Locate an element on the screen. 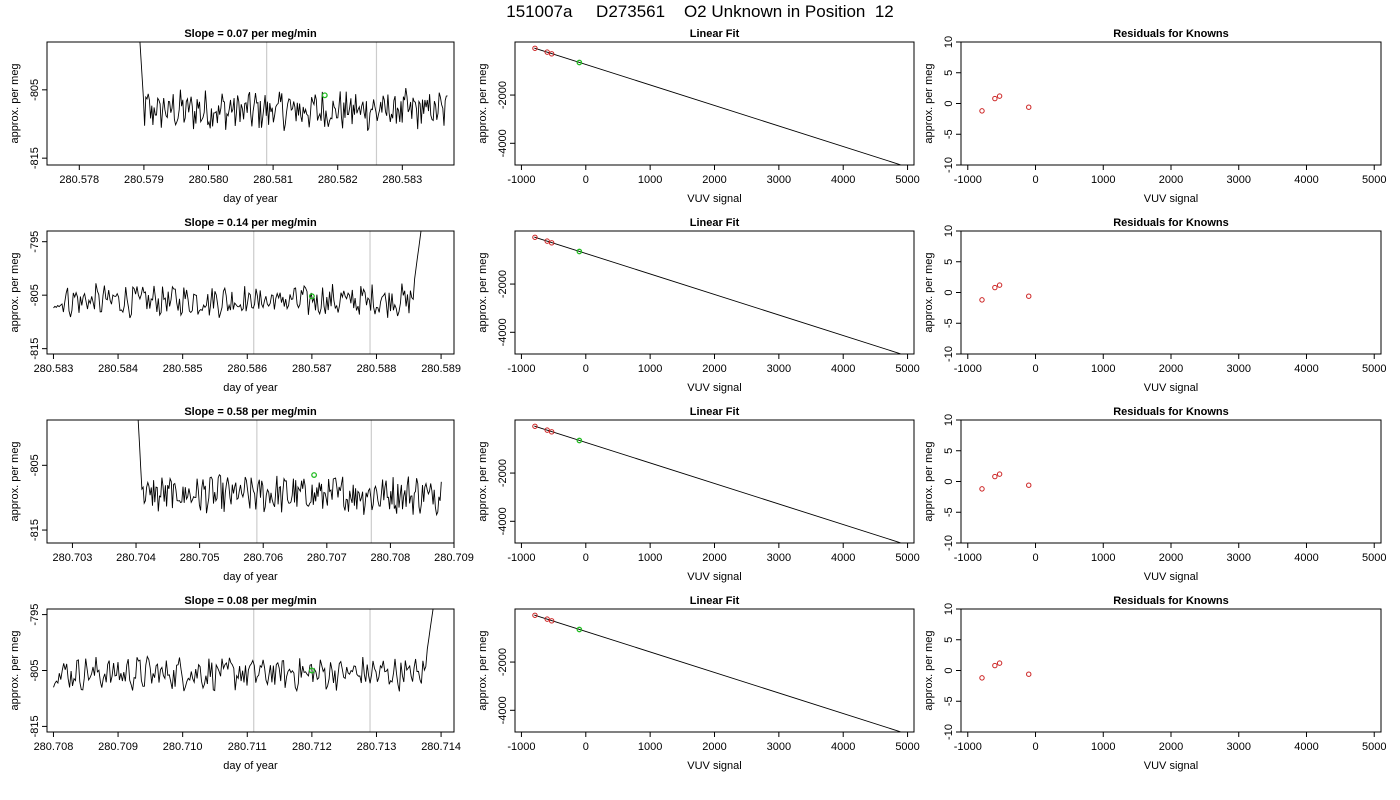  panel-2-residuals-frame is located at coordinates (1171, 481).